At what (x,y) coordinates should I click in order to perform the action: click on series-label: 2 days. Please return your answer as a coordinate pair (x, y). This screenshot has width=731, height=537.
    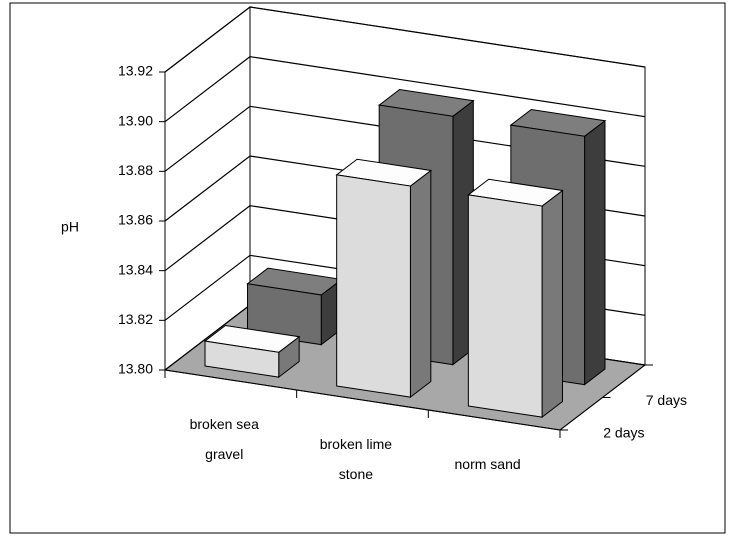
    Looking at the image, I should click on (623, 432).